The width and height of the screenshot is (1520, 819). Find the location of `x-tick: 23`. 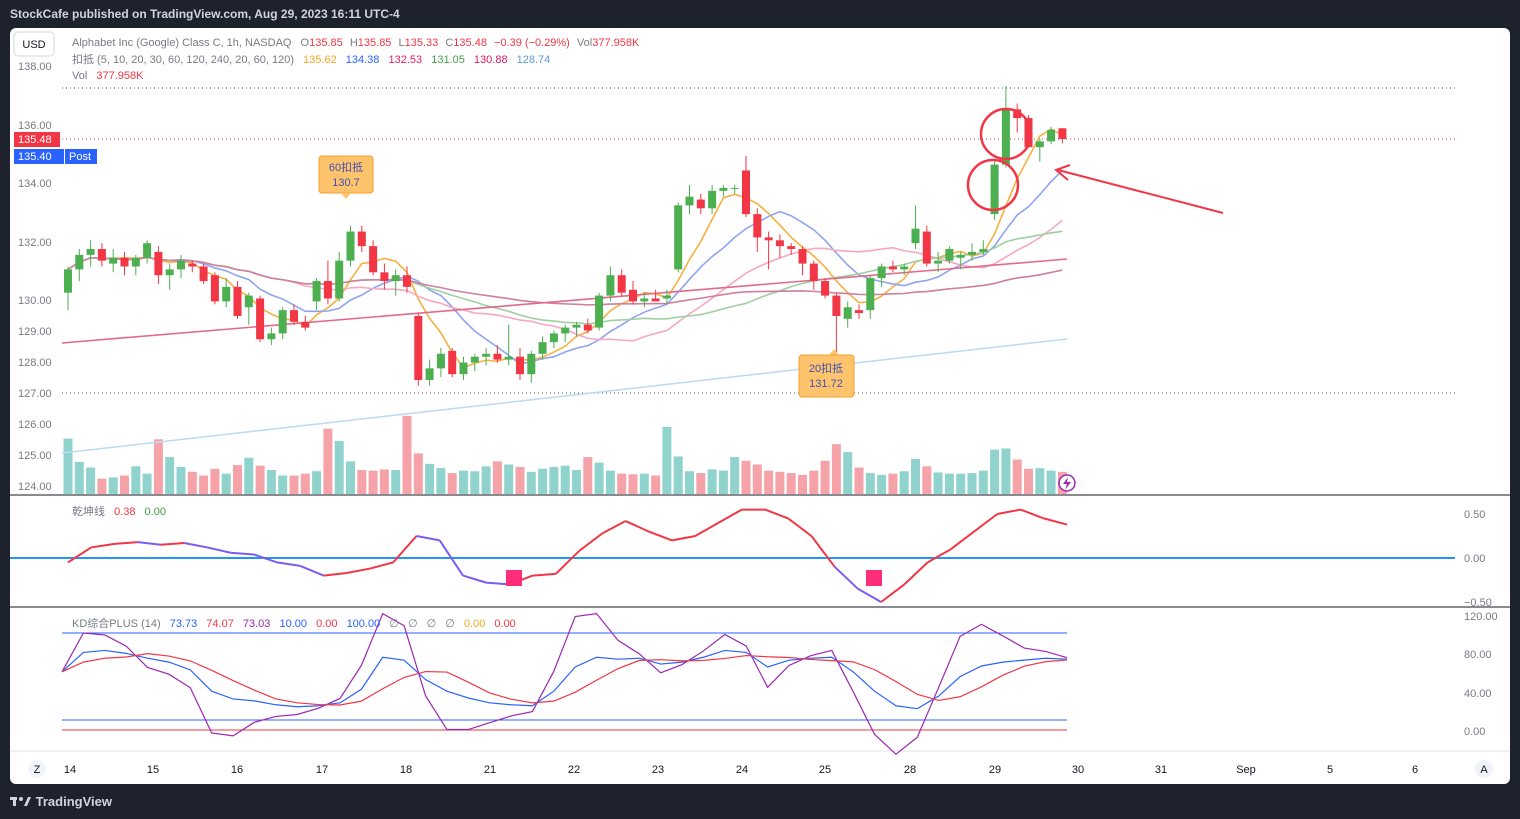

x-tick: 23 is located at coordinates (658, 770).